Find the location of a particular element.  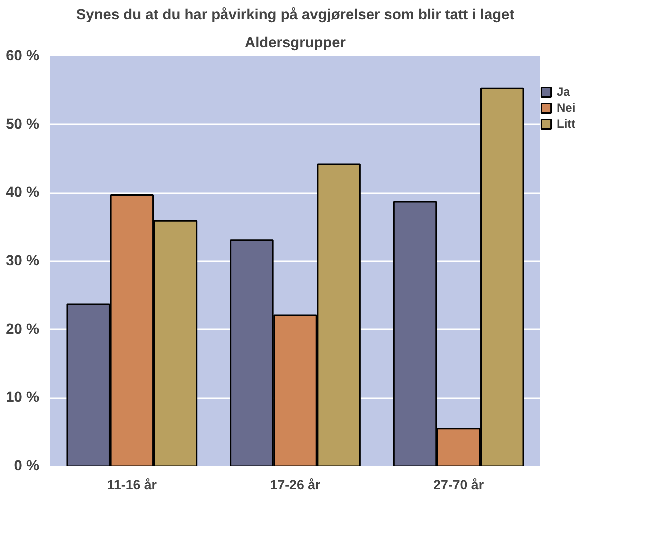

y-tick-label: 60 % is located at coordinates (23, 56).